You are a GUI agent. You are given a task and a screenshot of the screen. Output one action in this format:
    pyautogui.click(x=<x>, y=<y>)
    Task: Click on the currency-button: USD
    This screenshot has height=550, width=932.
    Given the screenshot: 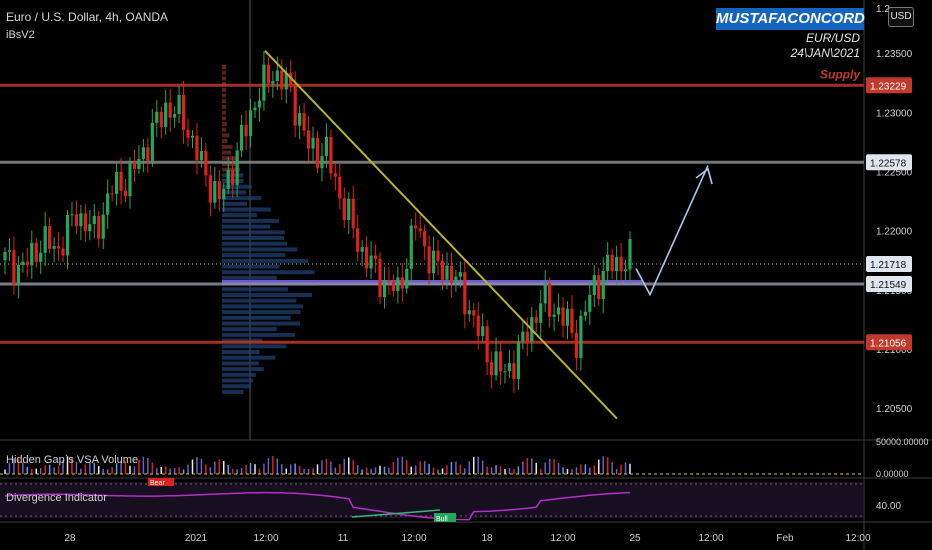 What is the action you would take?
    pyautogui.click(x=901, y=17)
    